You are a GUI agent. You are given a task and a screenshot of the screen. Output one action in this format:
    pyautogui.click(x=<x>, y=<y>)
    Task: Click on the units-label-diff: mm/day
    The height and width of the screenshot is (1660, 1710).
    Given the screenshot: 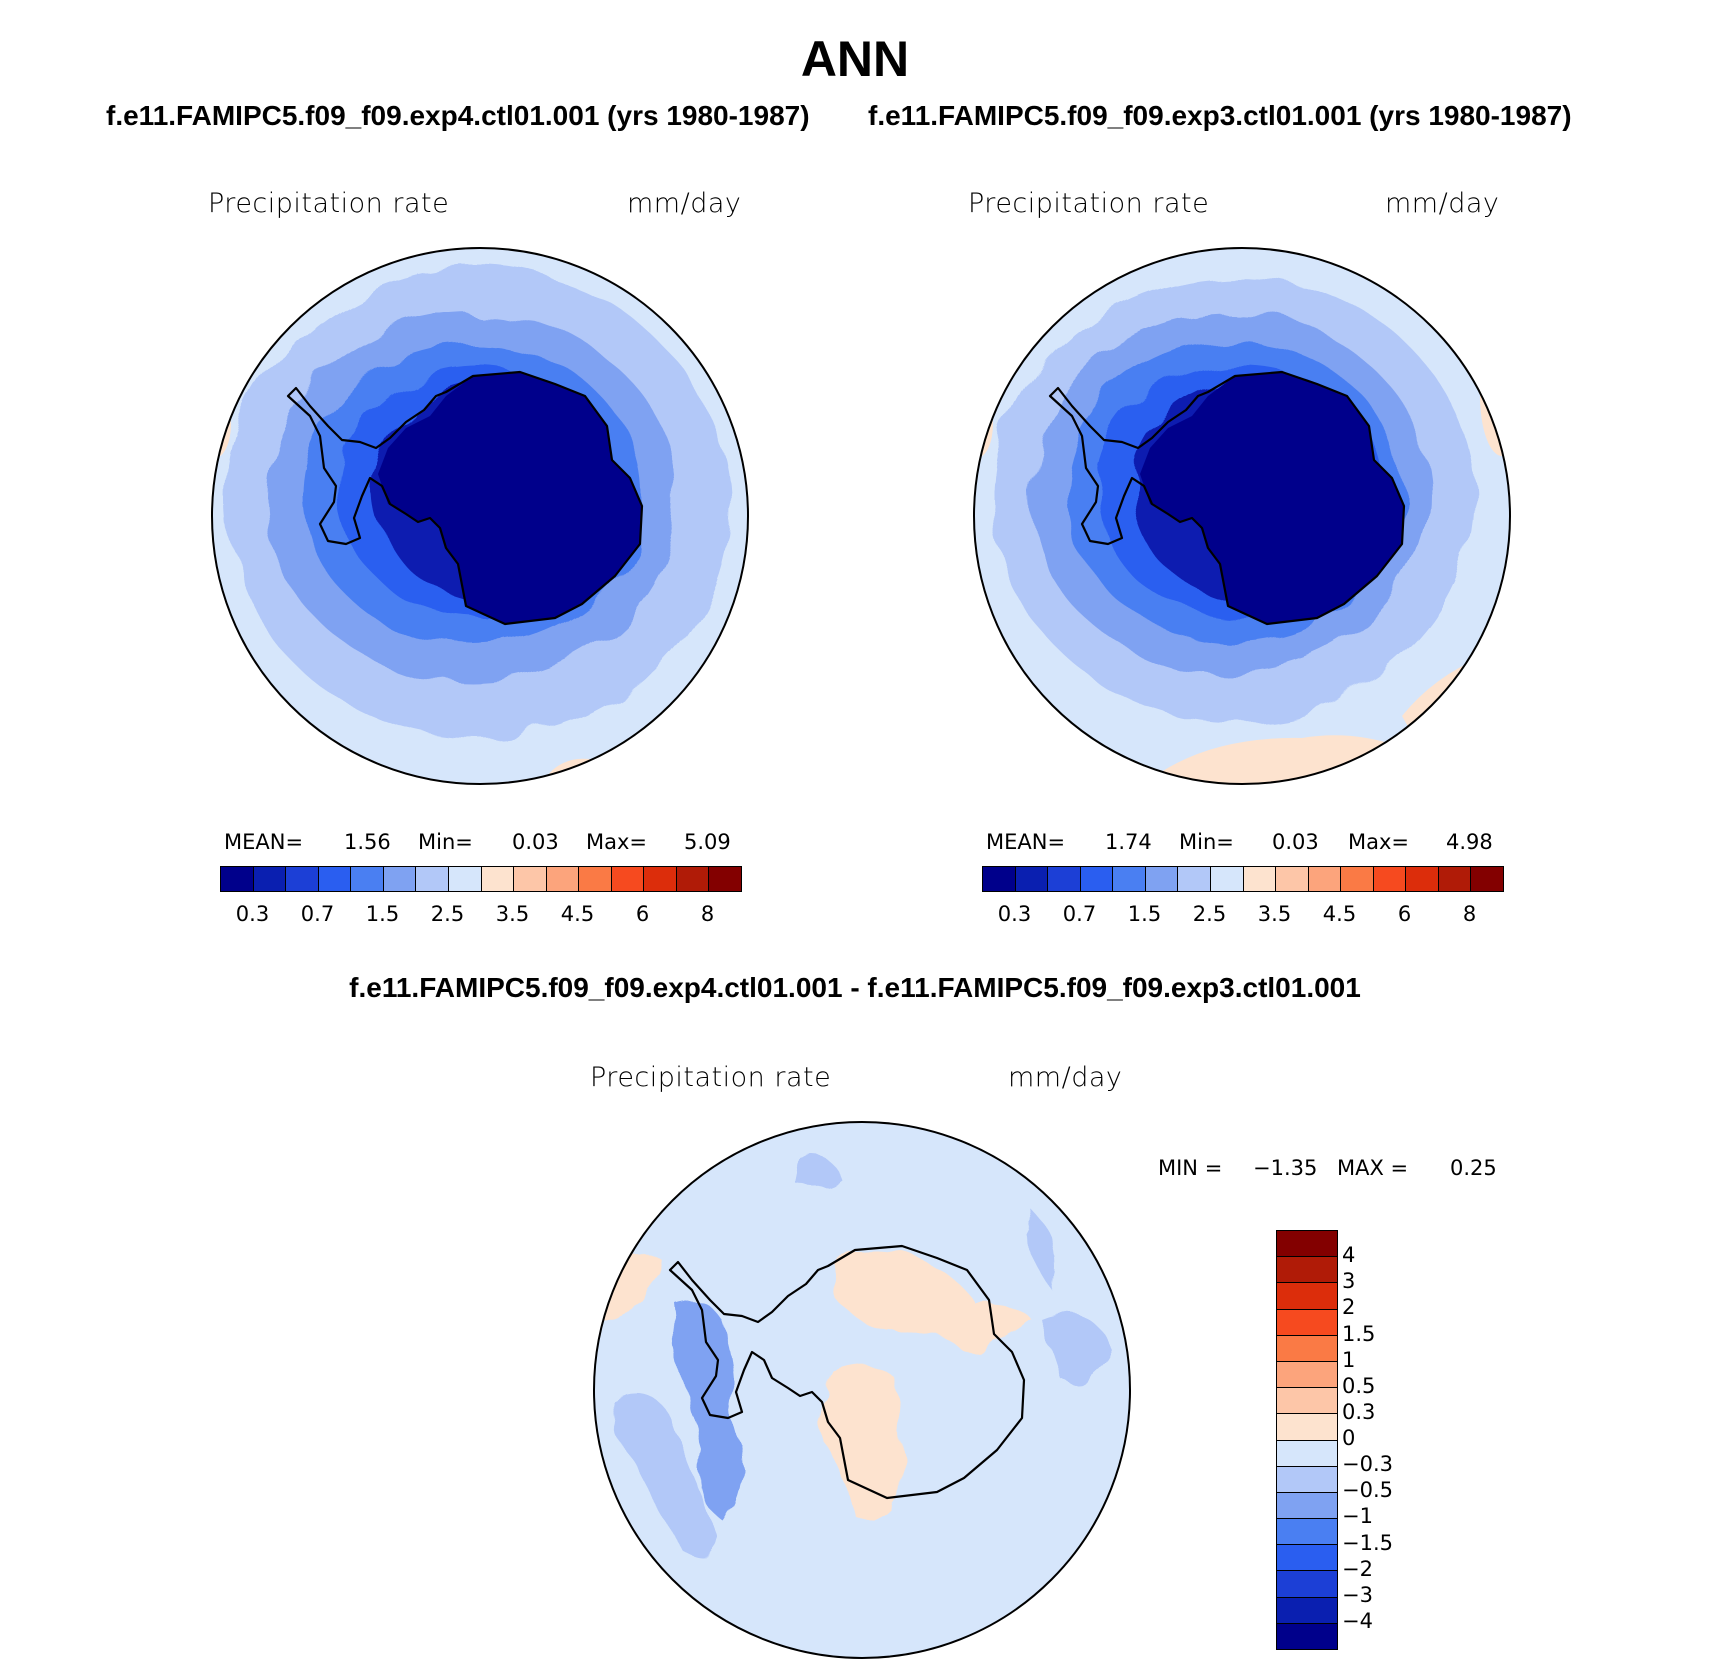 What is the action you would take?
    pyautogui.click(x=1065, y=1077)
    